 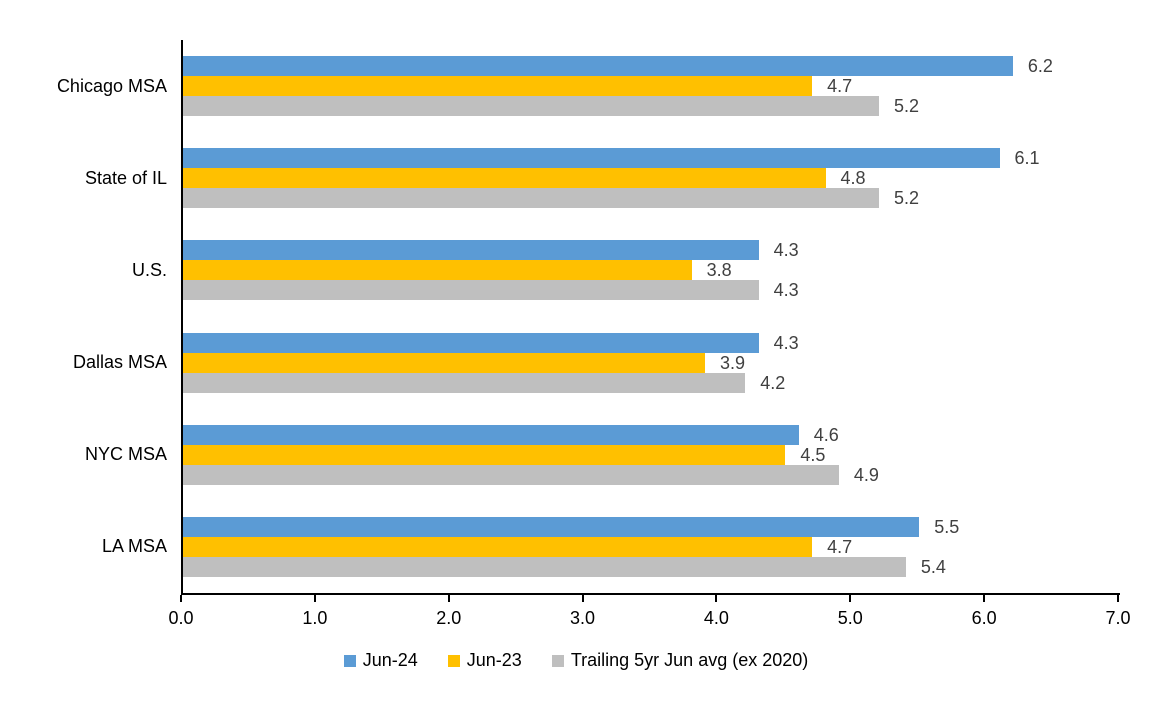 I want to click on category-label-nyc-msa: NYC MSA, so click(x=125, y=454).